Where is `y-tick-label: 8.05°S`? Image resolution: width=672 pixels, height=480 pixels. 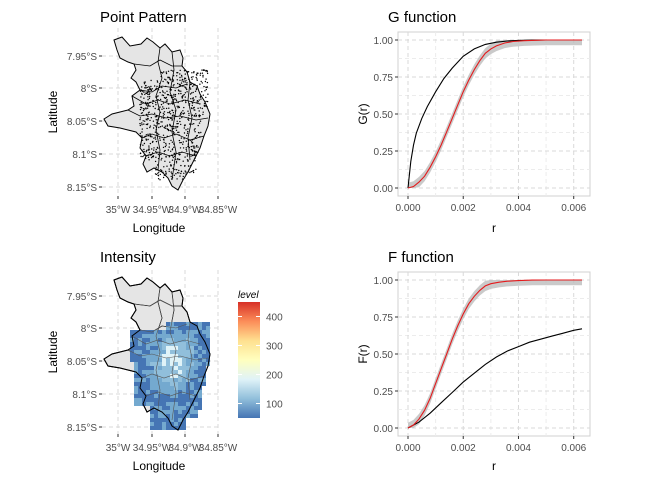
y-tick-label: 8.05°S is located at coordinates (82, 122).